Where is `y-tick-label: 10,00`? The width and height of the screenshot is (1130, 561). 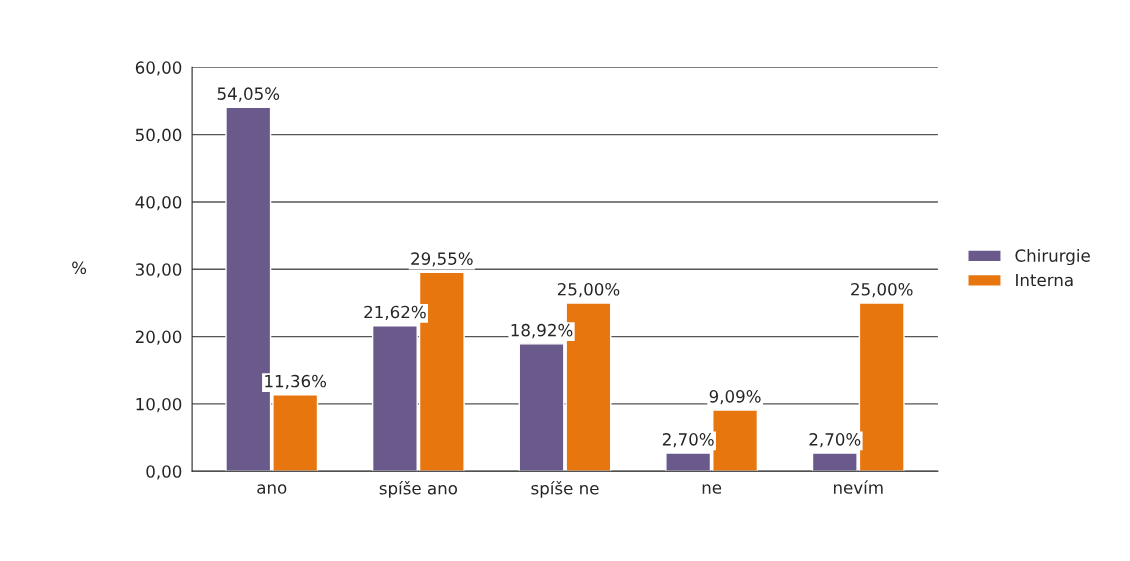
y-tick-label: 10,00 is located at coordinates (159, 405).